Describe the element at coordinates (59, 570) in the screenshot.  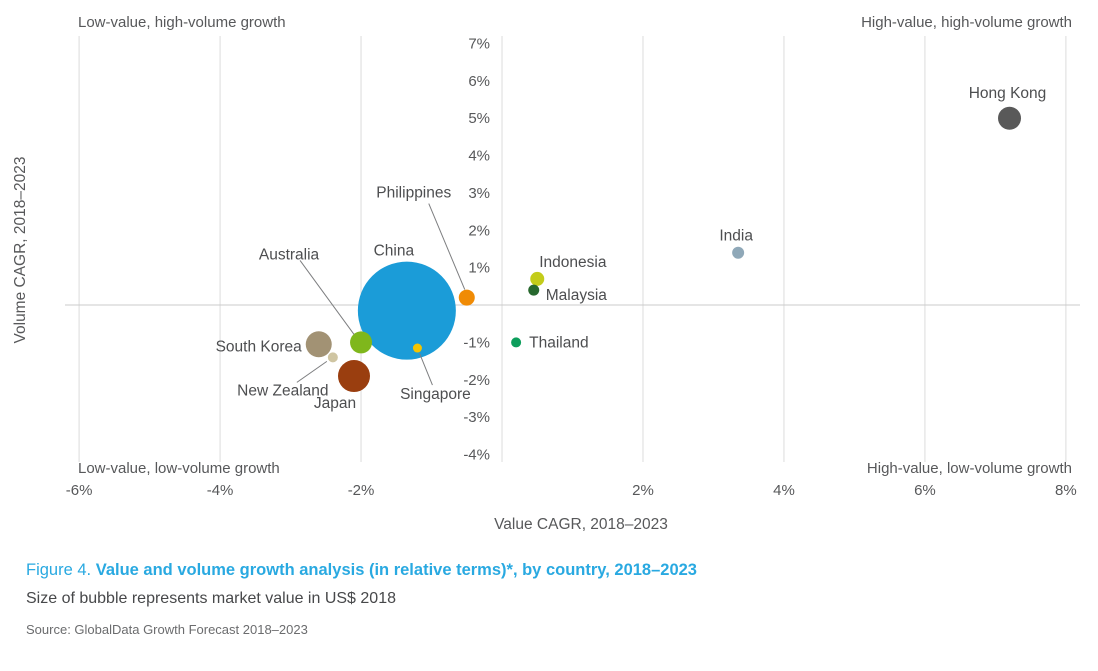
I see `figure-caption-prefix: Figure 4.` at that location.